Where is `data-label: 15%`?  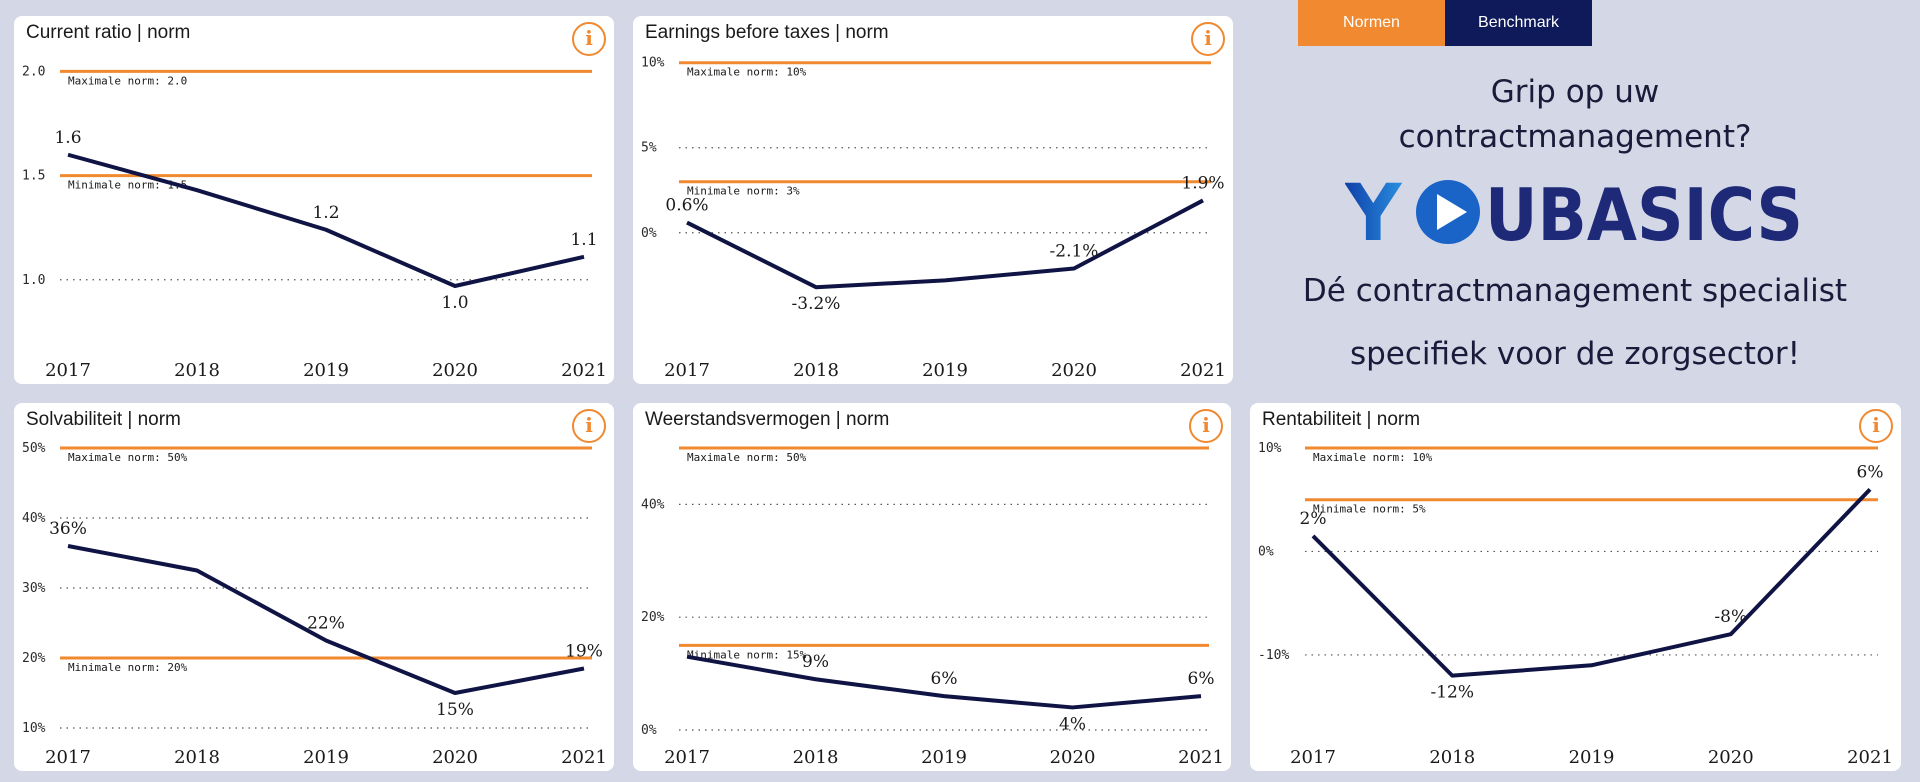
data-label: 15% is located at coordinates (455, 710).